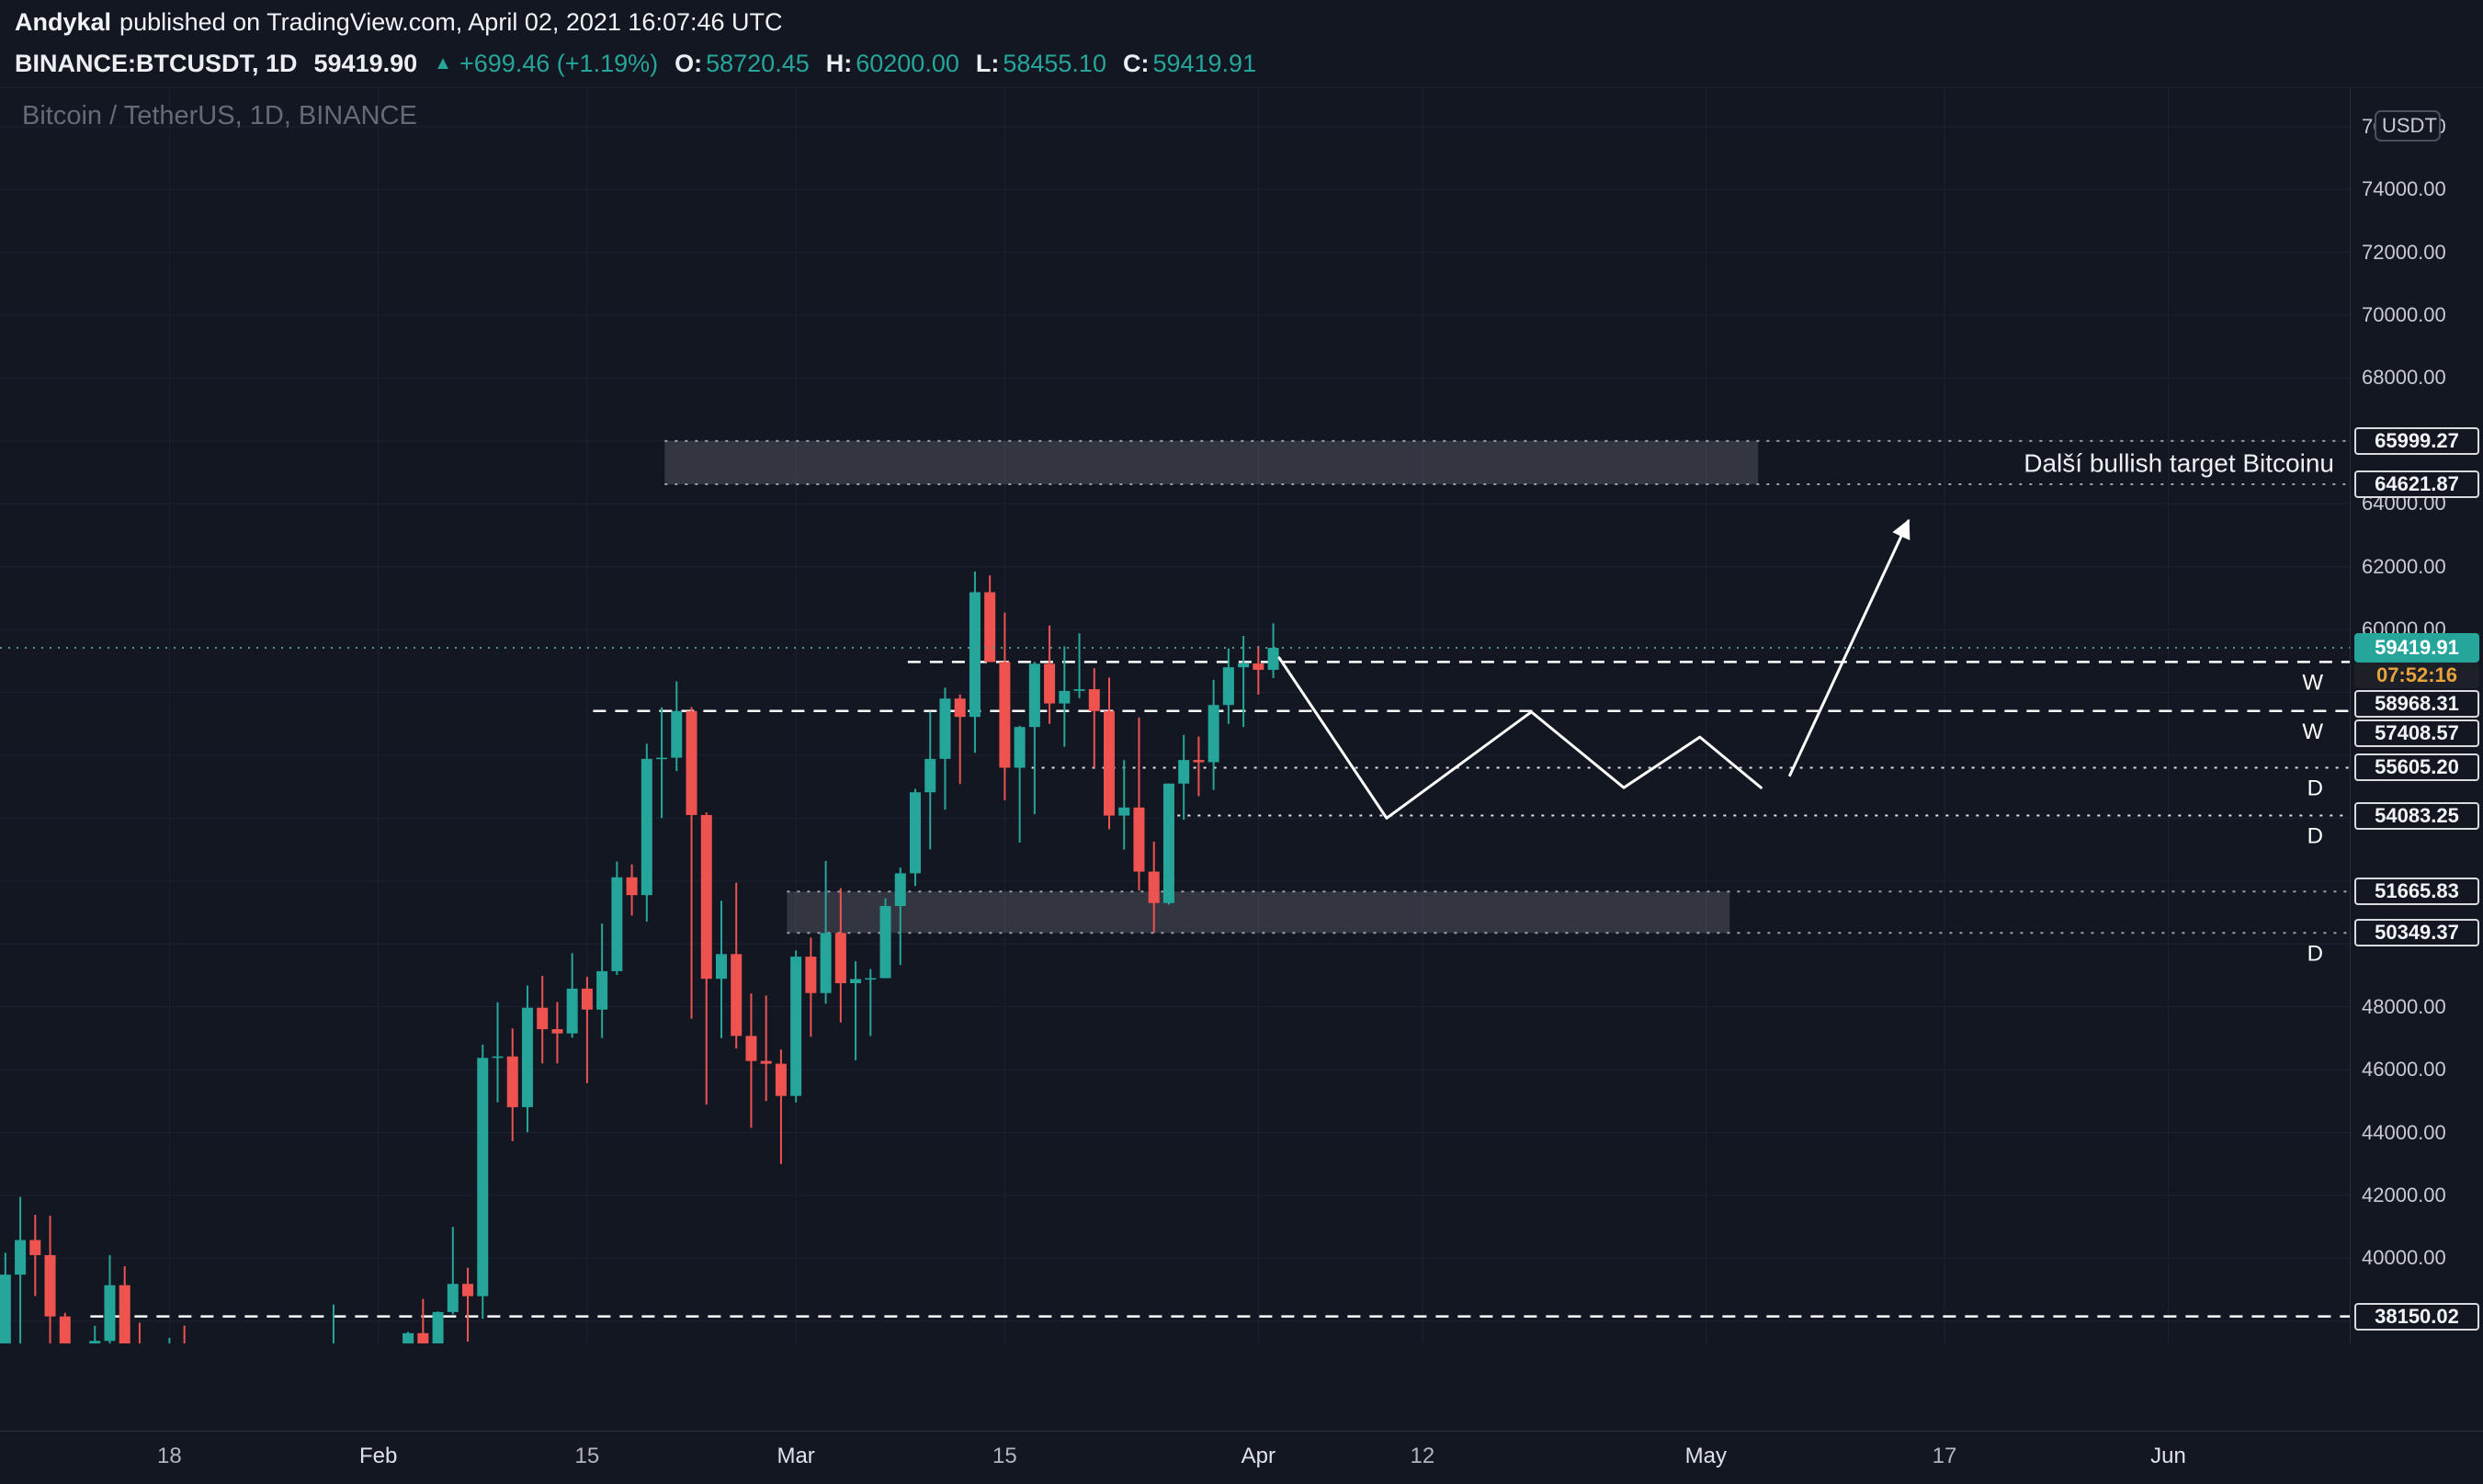 This screenshot has height=1484, width=2483. What do you see at coordinates (689, 64) in the screenshot?
I see `ohlc-label: O:` at bounding box center [689, 64].